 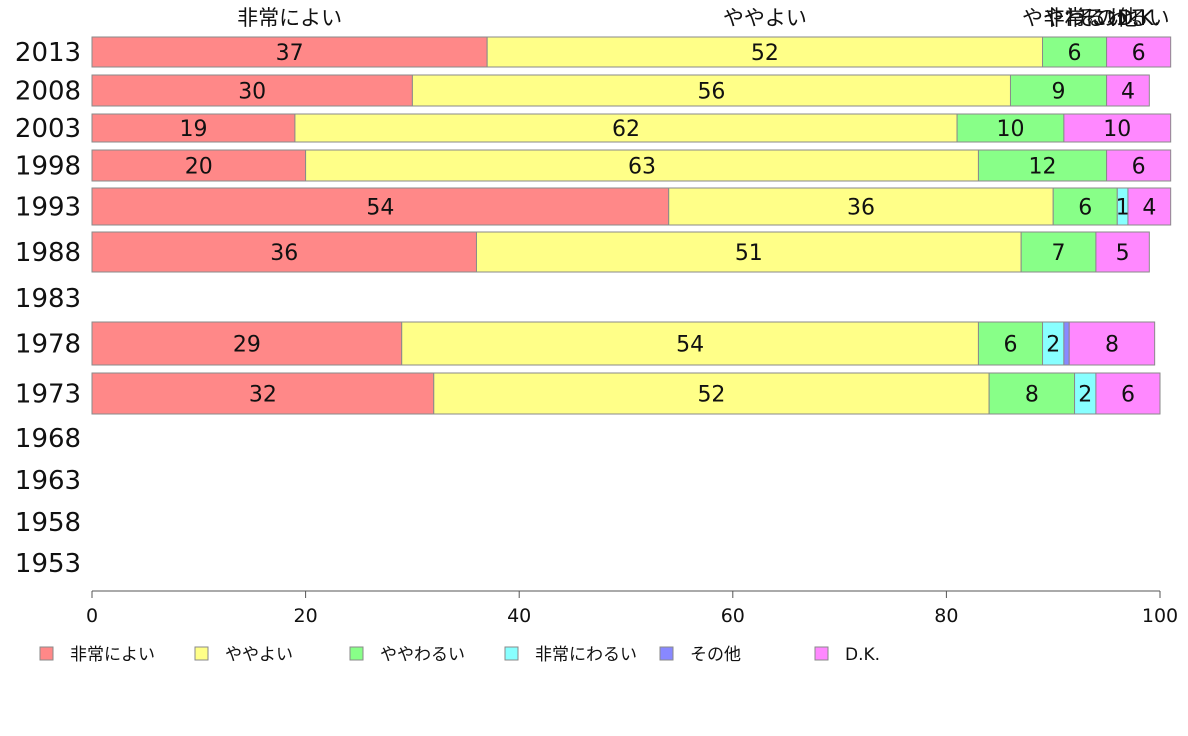 I want to click on x-tick-label: 80, so click(x=946, y=616).